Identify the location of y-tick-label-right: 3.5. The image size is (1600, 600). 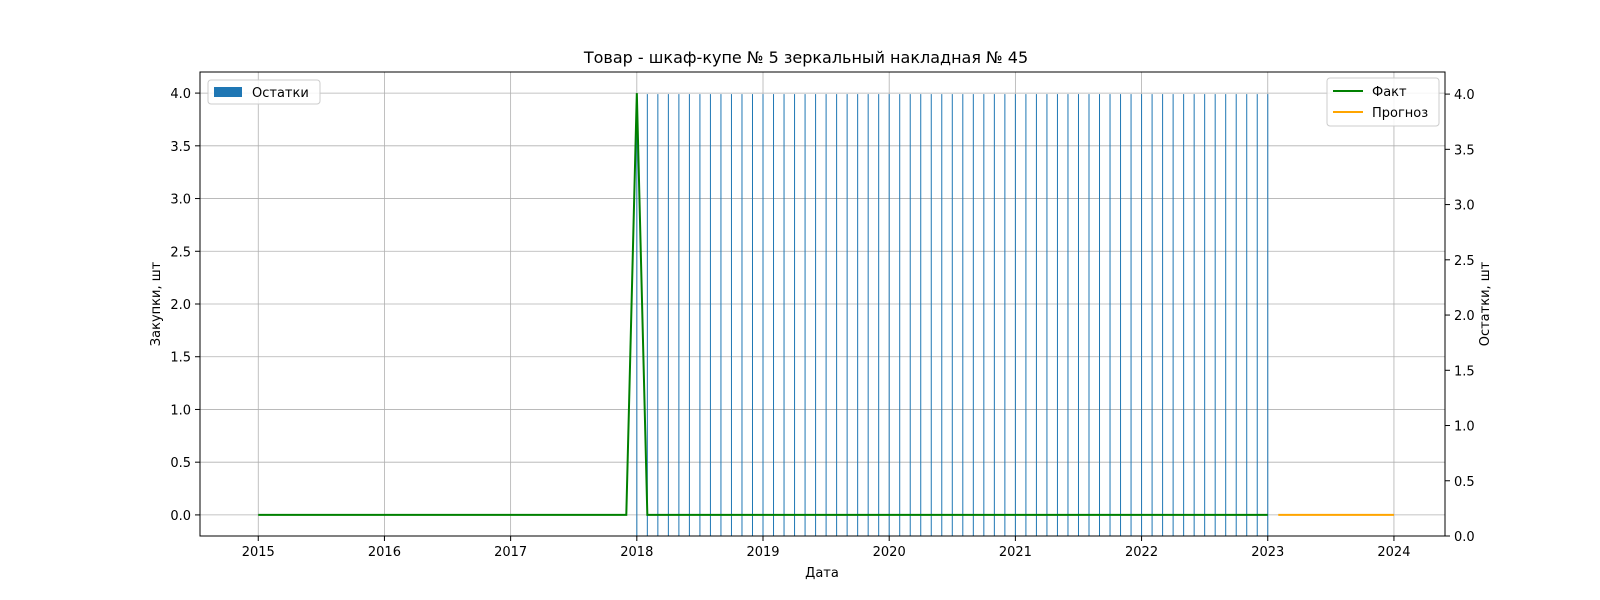
(1464, 150).